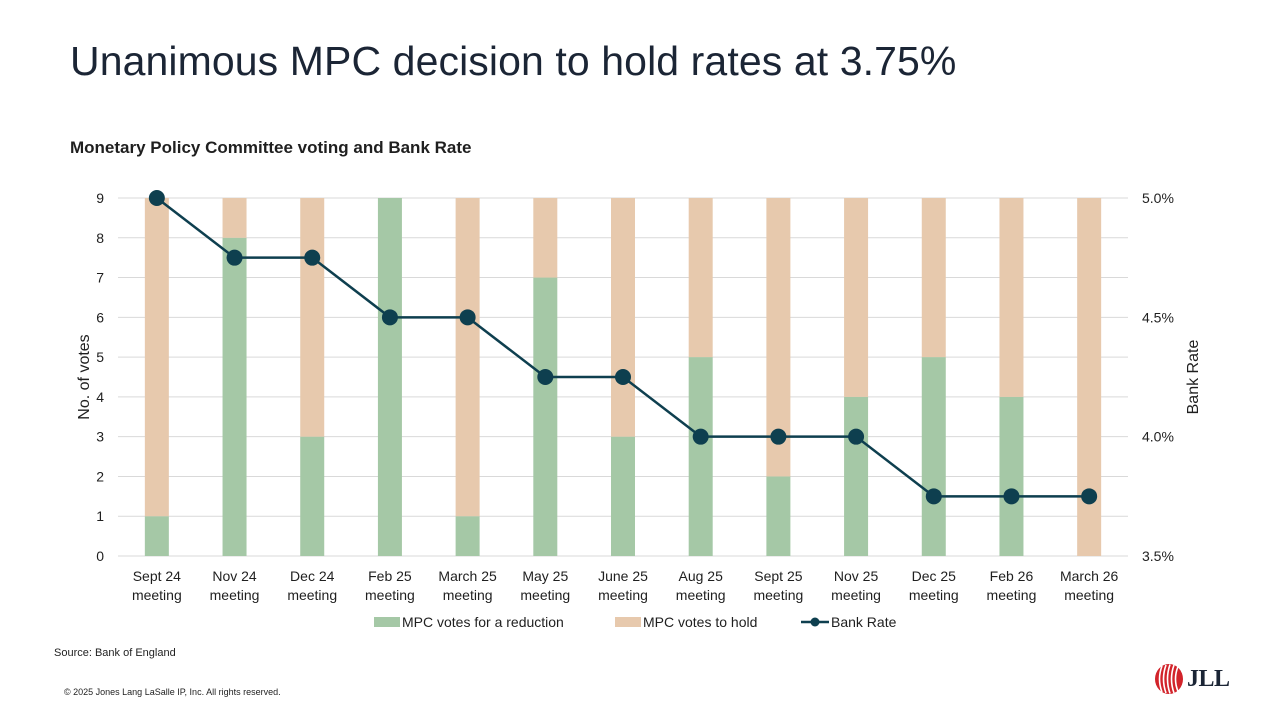 This screenshot has height=720, width=1280. What do you see at coordinates (856, 585) in the screenshot?
I see `x-tick-label: Nov 25 meeting` at bounding box center [856, 585].